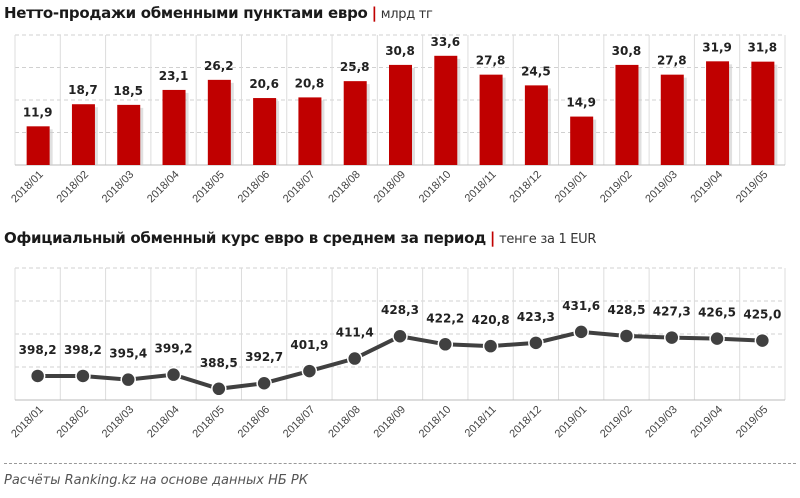 This screenshot has height=498, width=800. What do you see at coordinates (27, 187) in the screenshot?
I see `x-tick-label: 2018/01` at bounding box center [27, 187].